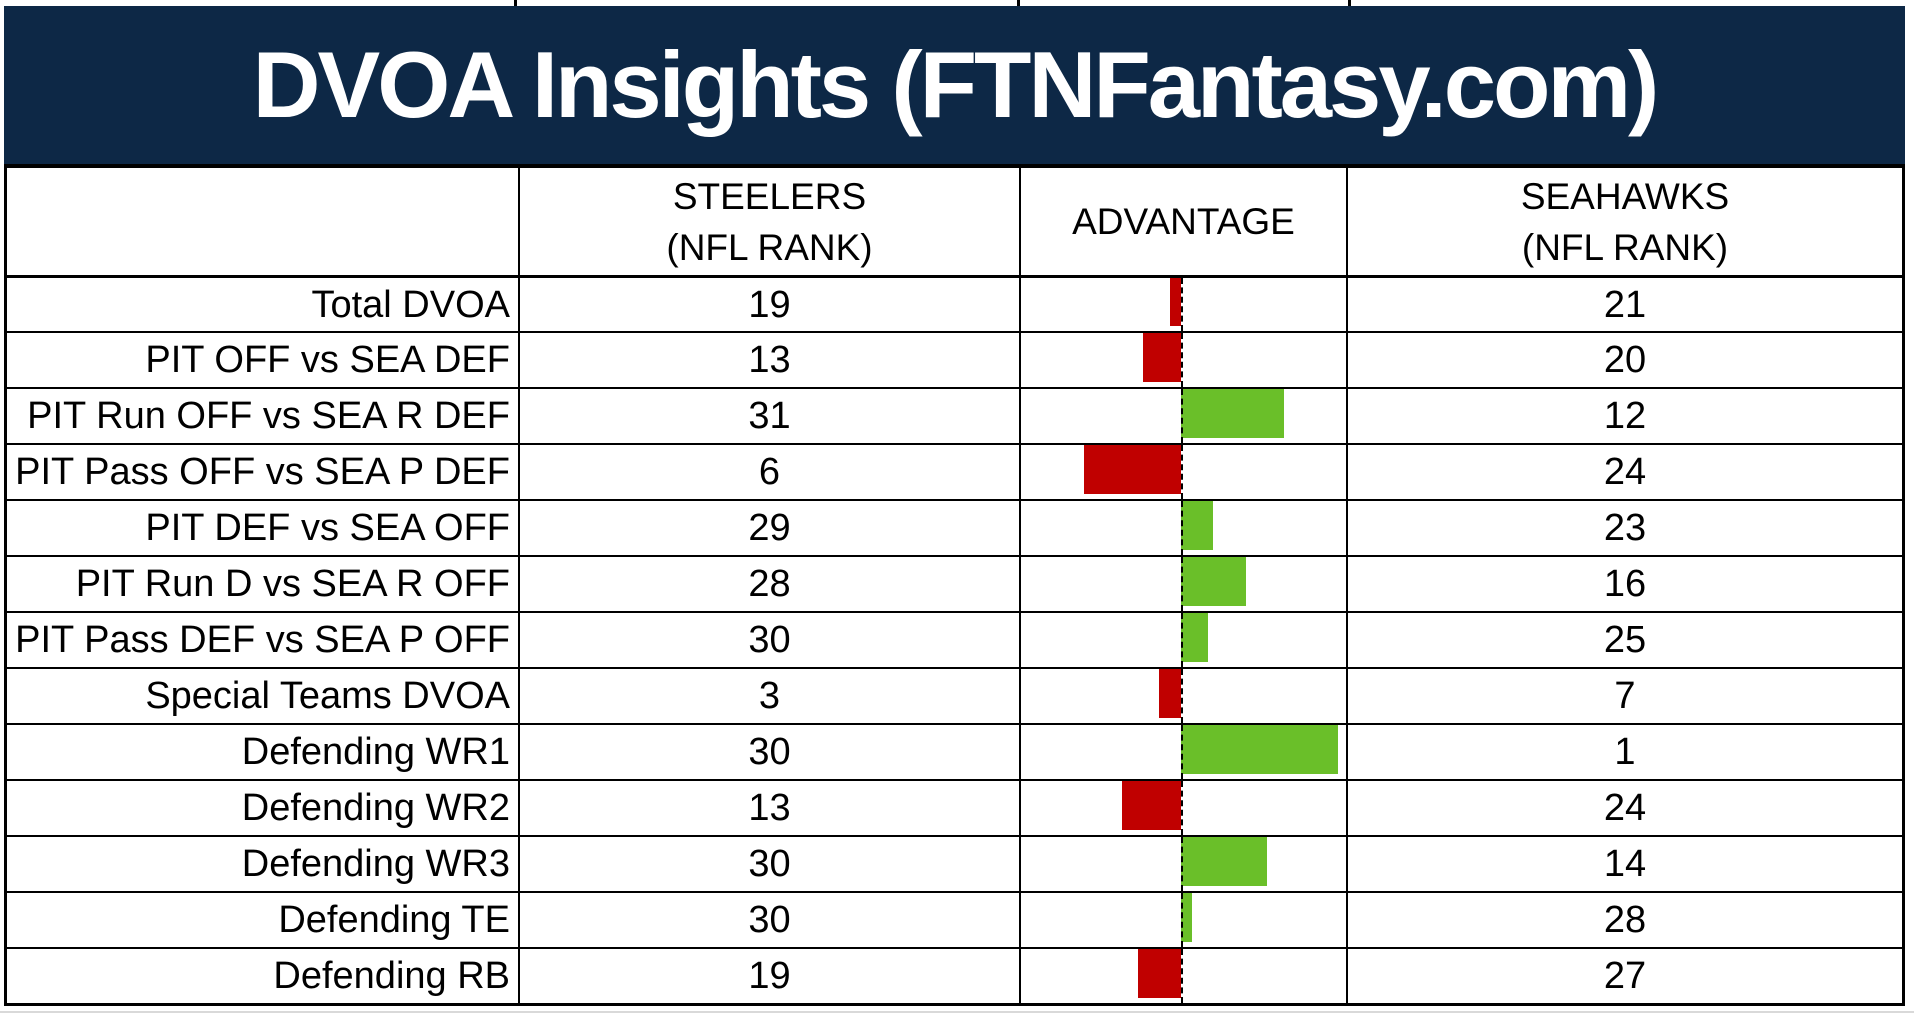 The image size is (1914, 1014). I want to click on header-steelers: STEELERS (NFL RANK), so click(768, 221).